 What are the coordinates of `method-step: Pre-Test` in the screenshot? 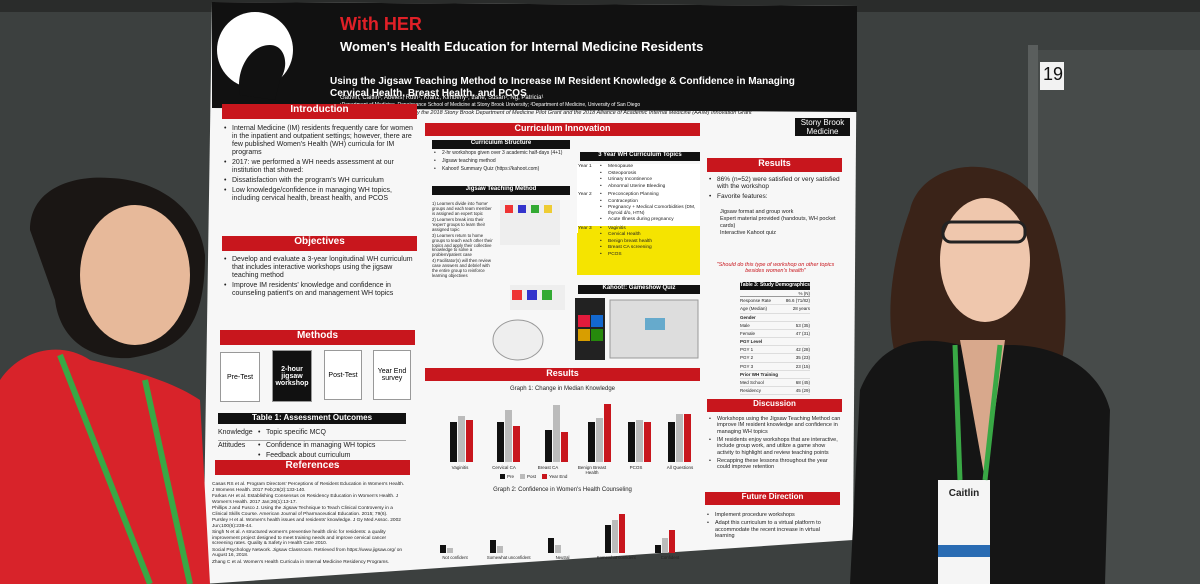 It's located at (240, 377).